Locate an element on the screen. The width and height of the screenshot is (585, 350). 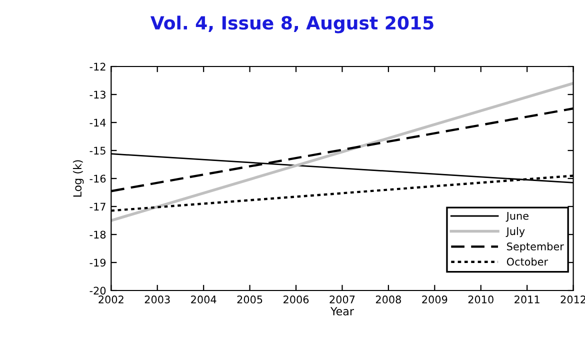
y-tick-label: -16 is located at coordinates (98, 178).